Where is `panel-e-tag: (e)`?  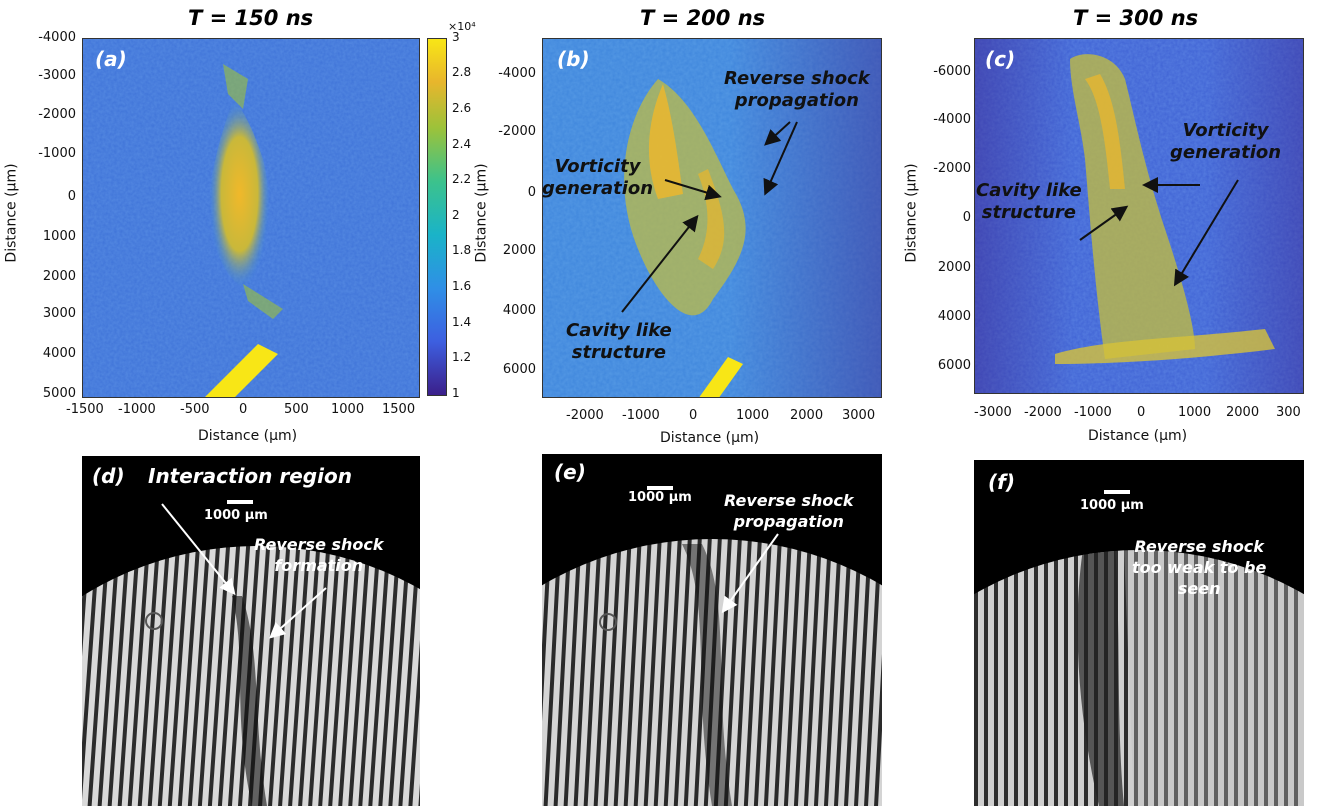
panel-e-tag: (e) is located at coordinates (570, 472).